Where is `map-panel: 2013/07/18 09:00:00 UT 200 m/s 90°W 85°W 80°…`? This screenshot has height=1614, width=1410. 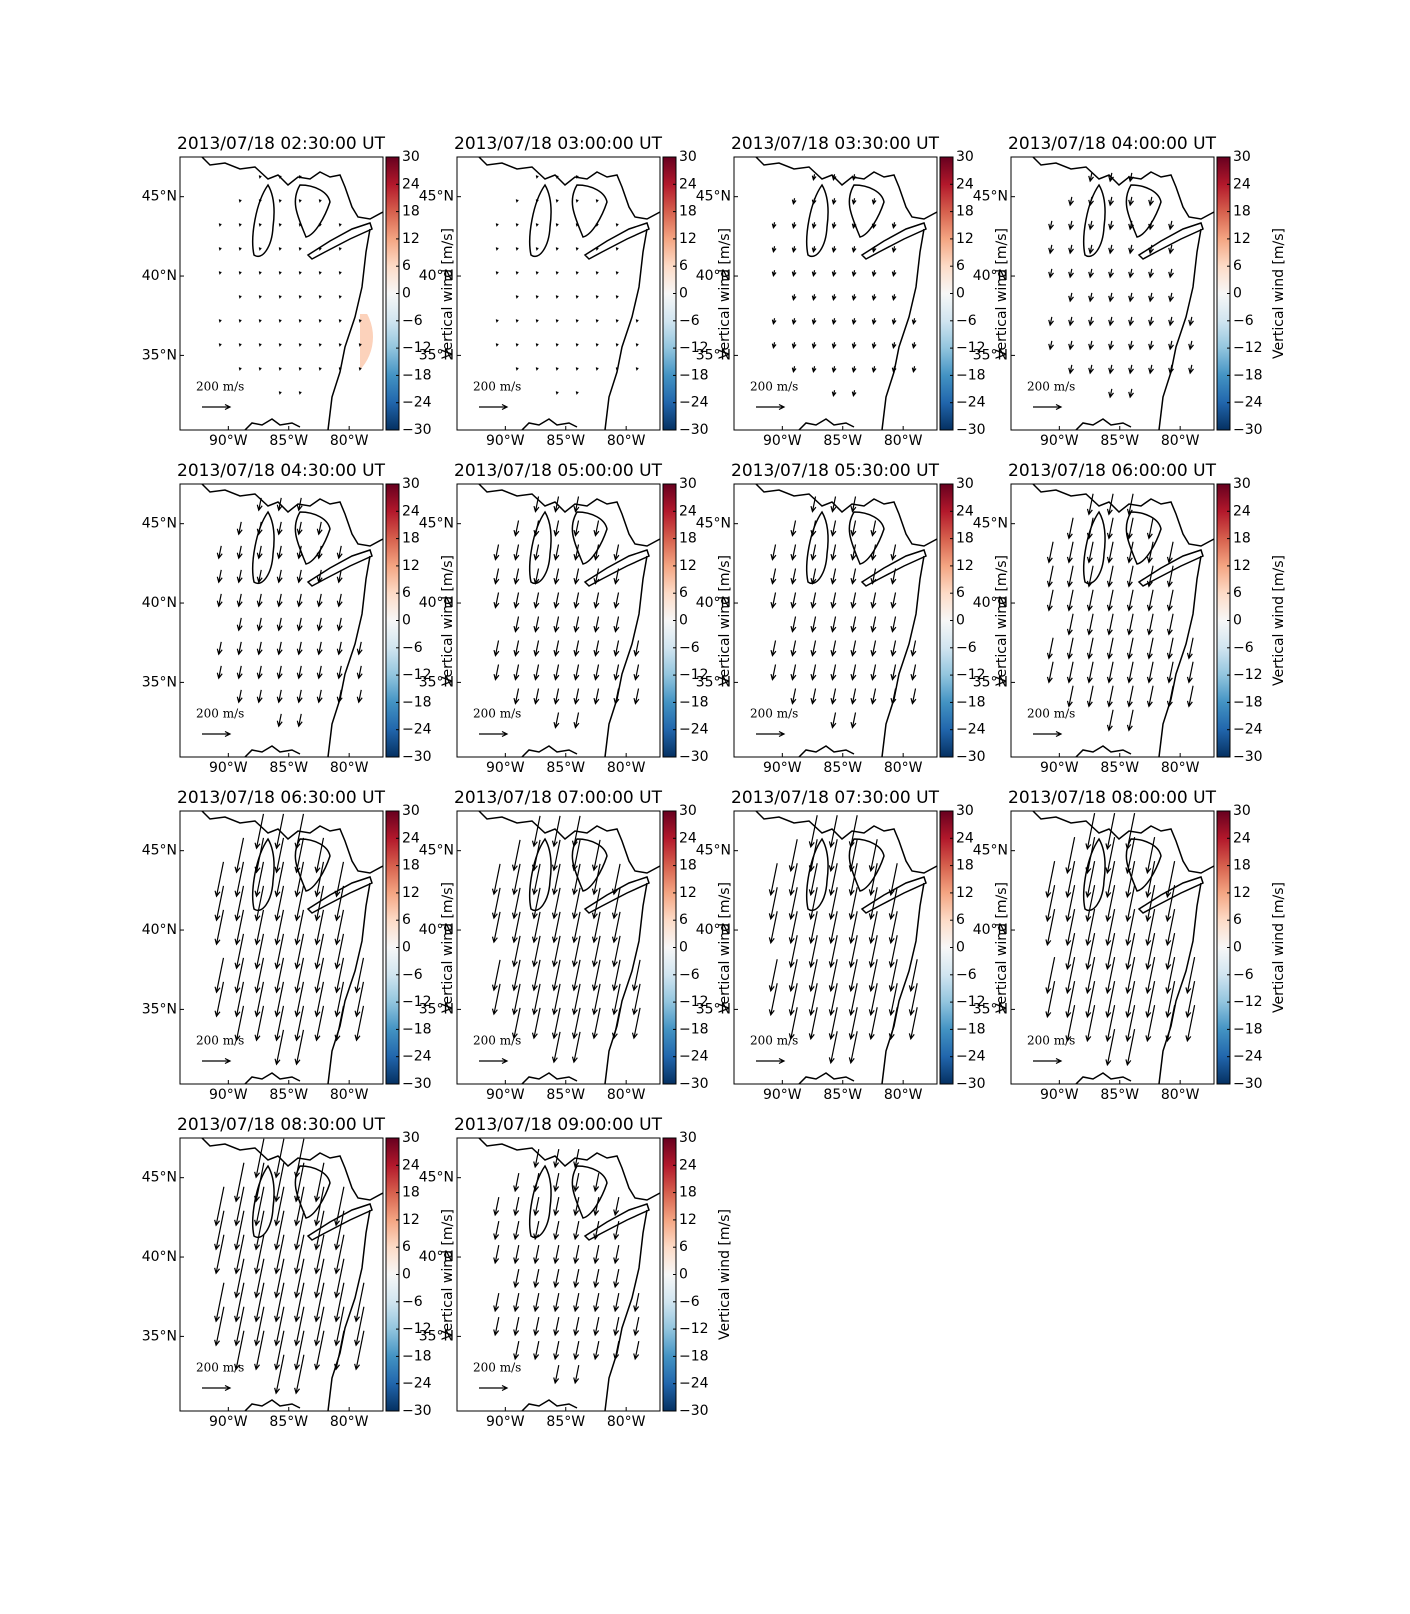
map-panel: 2013/07/18 09:00:00 UT 200 m/s 90°W 85°W 80°… is located at coordinates (576, 1272).